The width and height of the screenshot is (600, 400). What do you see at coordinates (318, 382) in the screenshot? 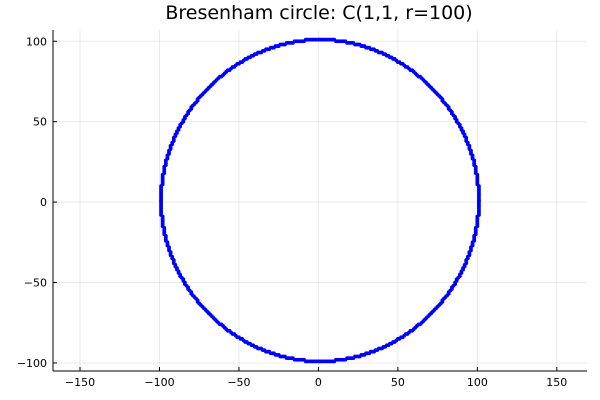
I see `x-tick-label: 0` at bounding box center [318, 382].